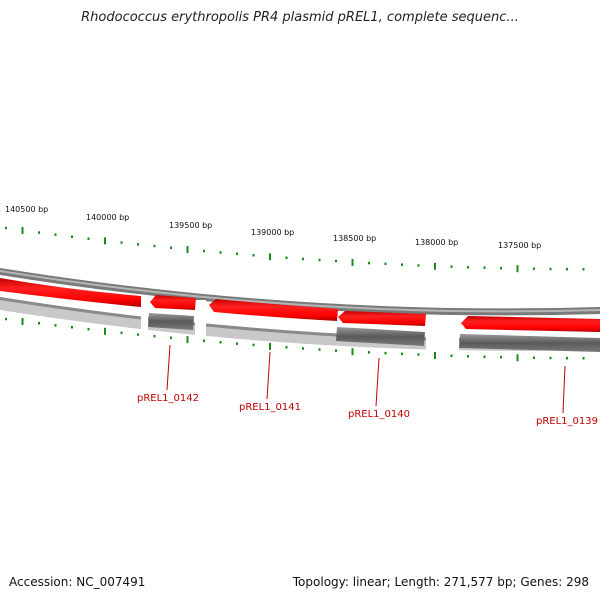 The height and width of the screenshot is (600, 600). Describe the element at coordinates (567, 421) in the screenshot. I see `gene-label: pREL1_0139` at that location.